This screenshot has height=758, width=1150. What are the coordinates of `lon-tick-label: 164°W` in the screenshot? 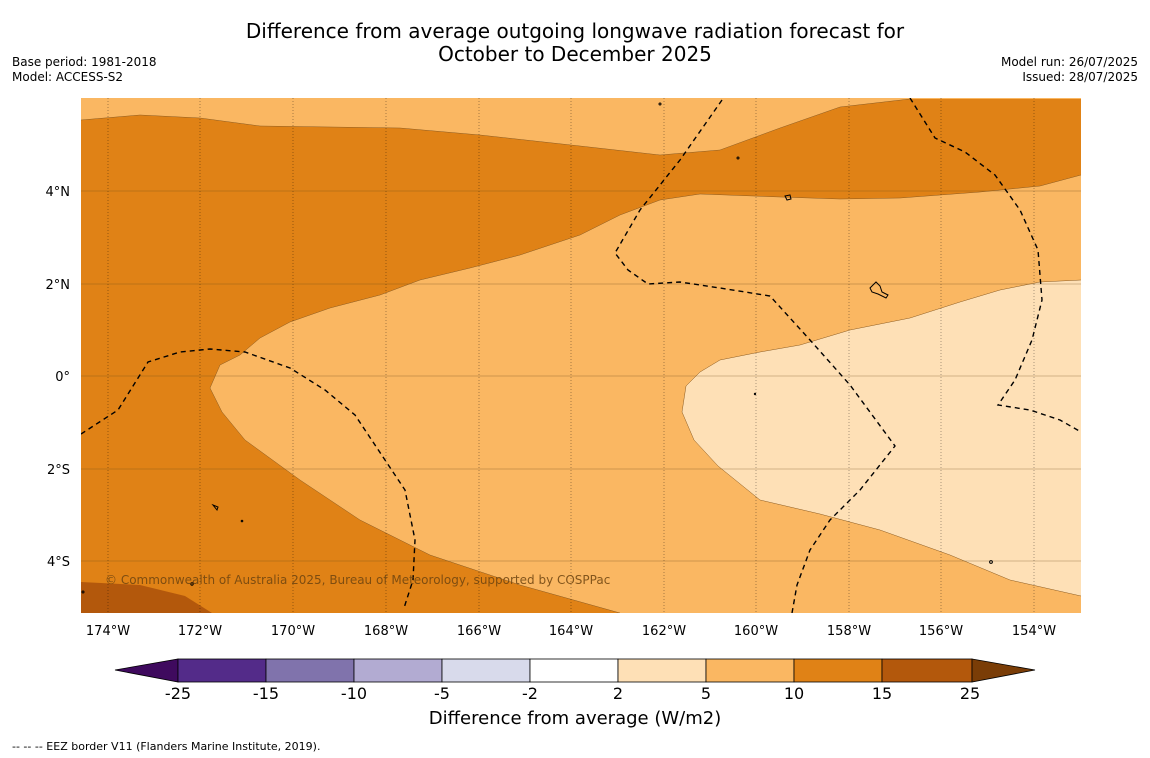 It's located at (571, 631).